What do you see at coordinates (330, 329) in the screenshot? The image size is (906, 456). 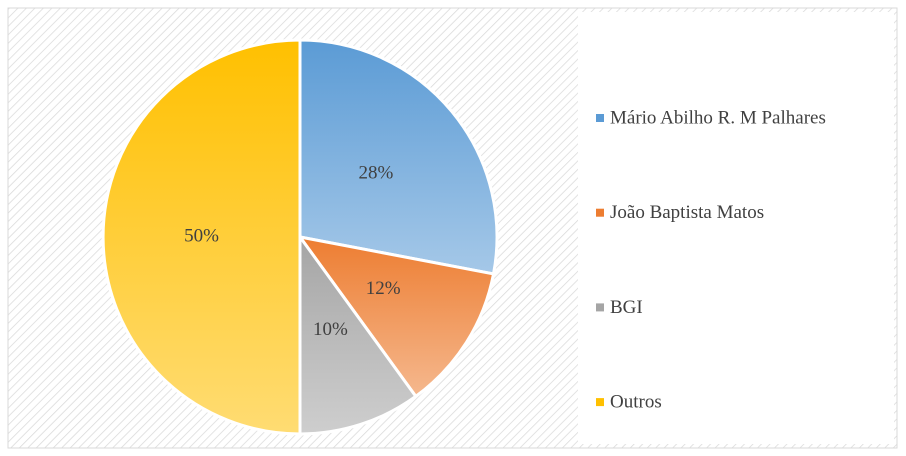 I see `data-label: 10%` at bounding box center [330, 329].